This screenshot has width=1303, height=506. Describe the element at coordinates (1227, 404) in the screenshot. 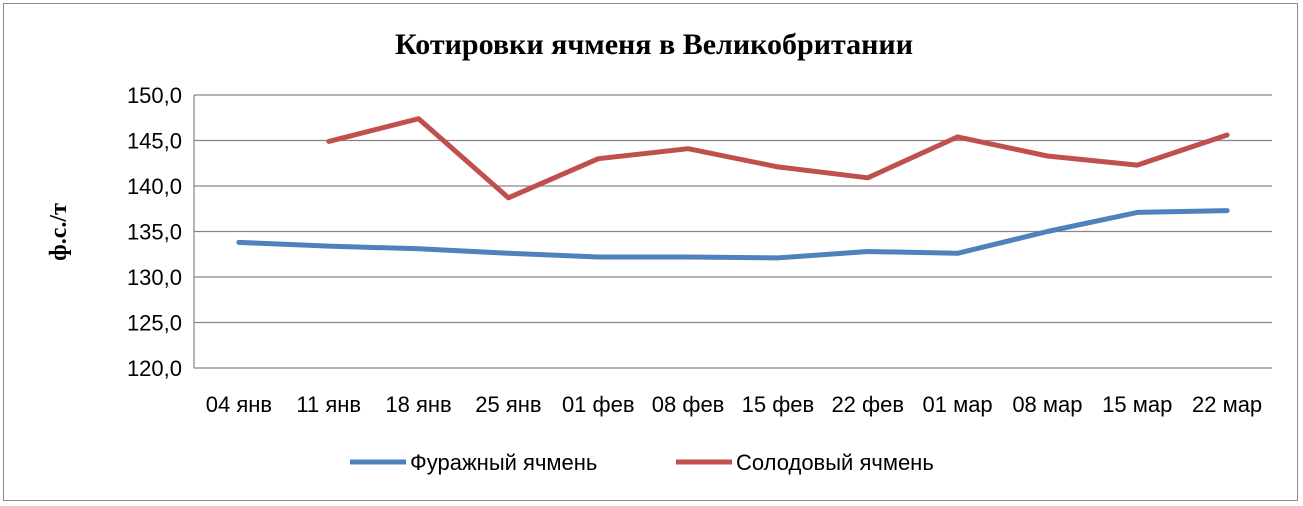

I see `x-tick-label: 22 мар` at that location.